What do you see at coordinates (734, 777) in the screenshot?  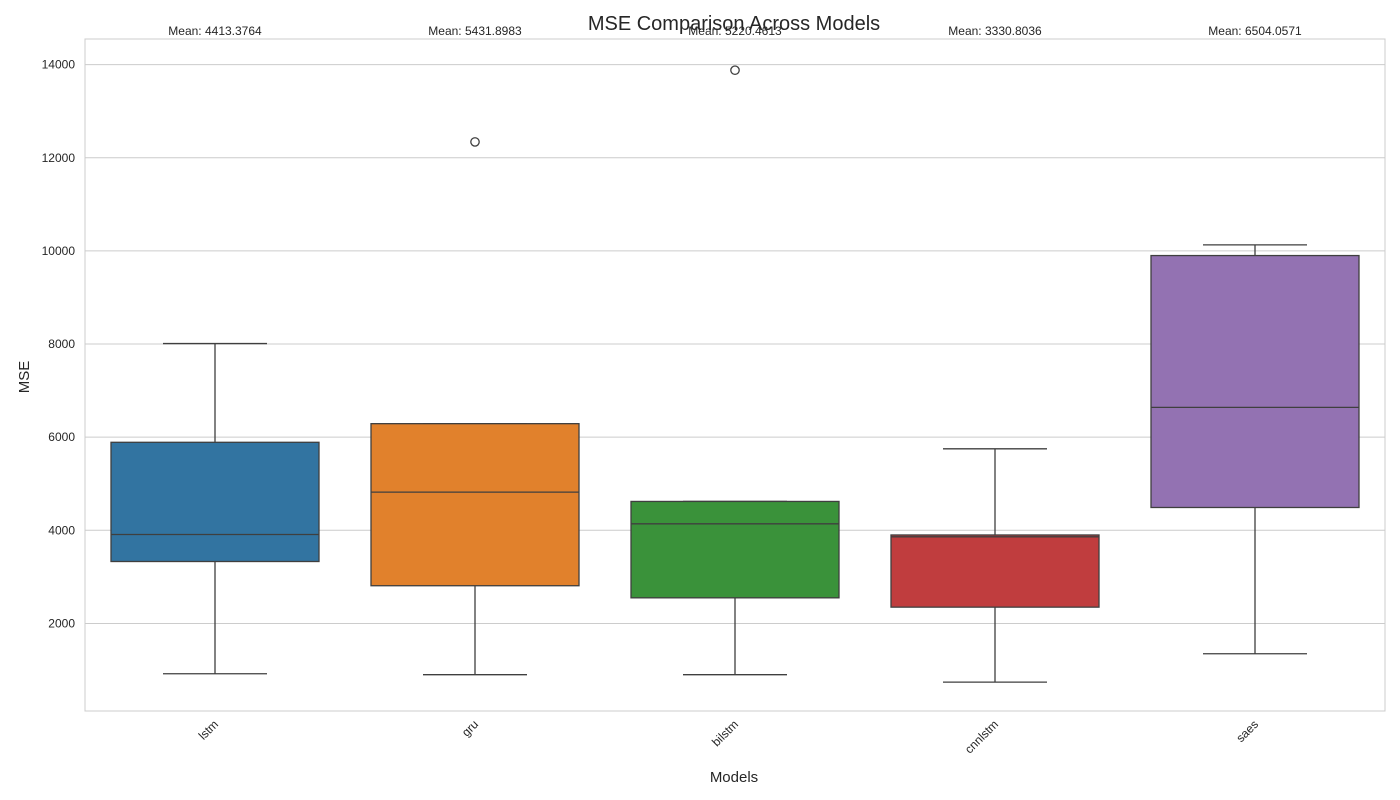 I see `x-axis-label: Models` at bounding box center [734, 777].